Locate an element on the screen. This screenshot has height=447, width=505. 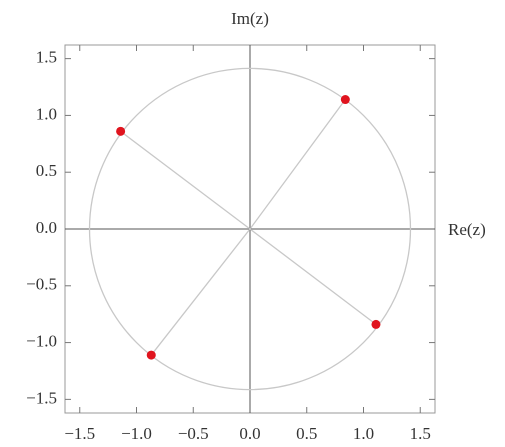
x-tick-label: 1.5 is located at coordinates (420, 433).